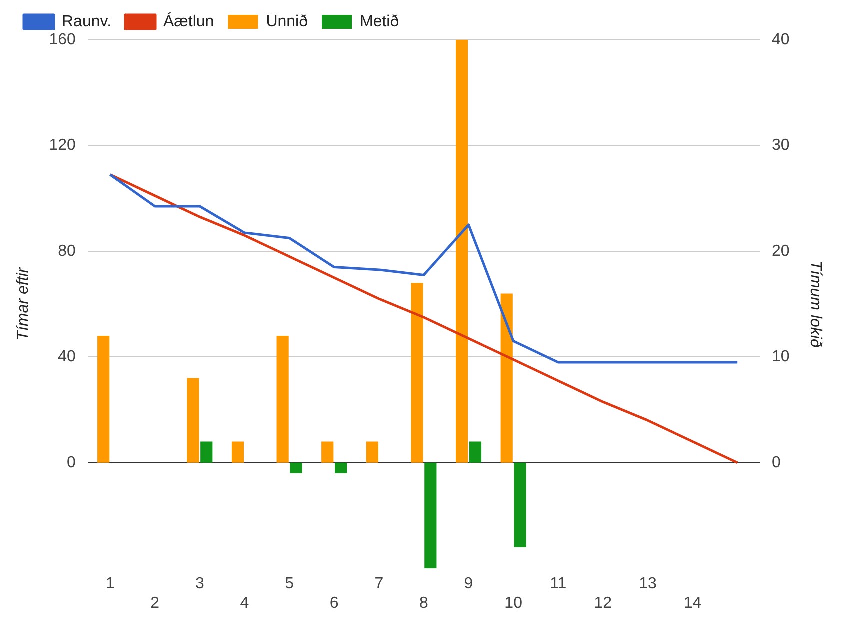 This screenshot has height=629, width=849. Describe the element at coordinates (693, 603) in the screenshot. I see `x-tick-label: 14` at that location.